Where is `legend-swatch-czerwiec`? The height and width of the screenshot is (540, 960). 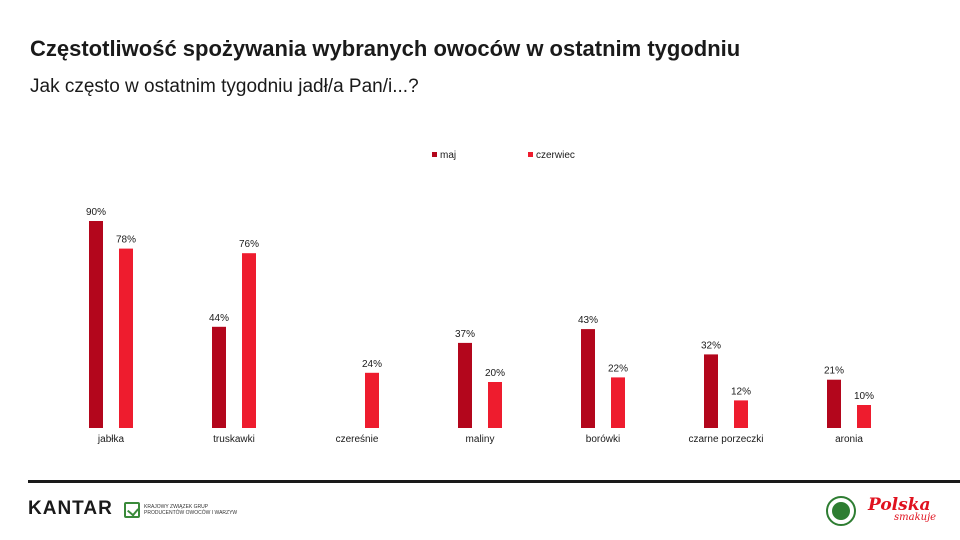
legend-swatch-czerwiec is located at coordinates (530, 154).